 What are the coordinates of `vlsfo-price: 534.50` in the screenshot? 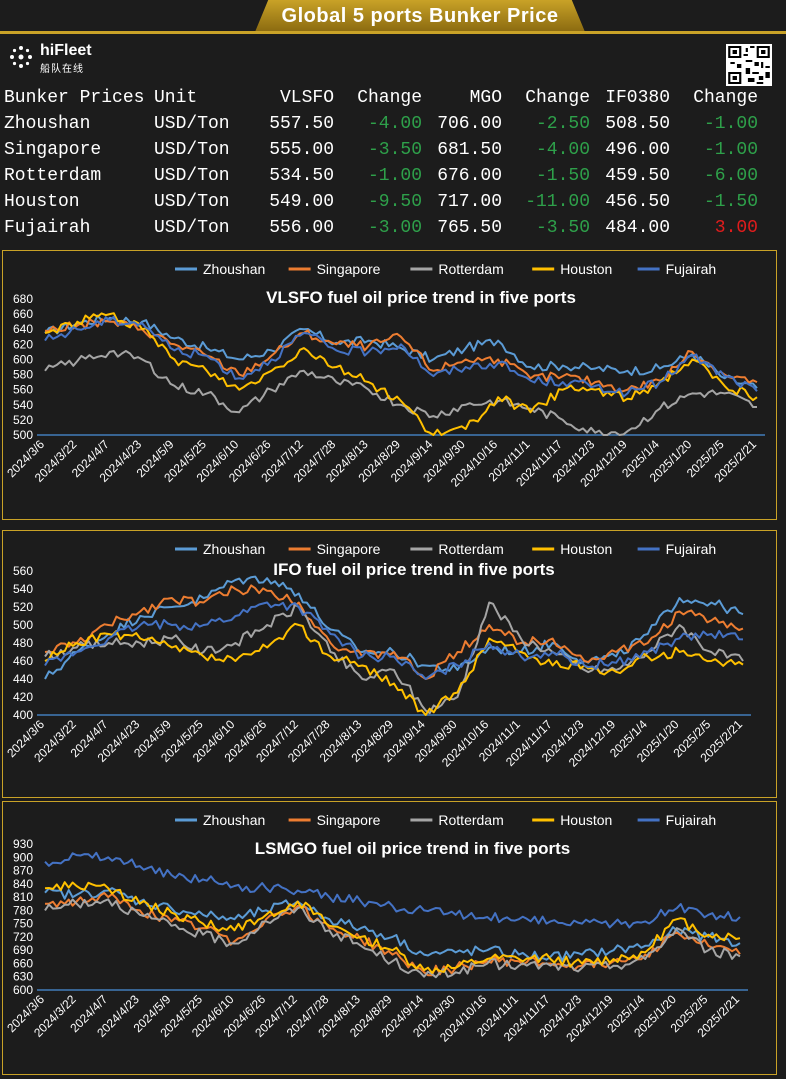 It's located at (301, 176).